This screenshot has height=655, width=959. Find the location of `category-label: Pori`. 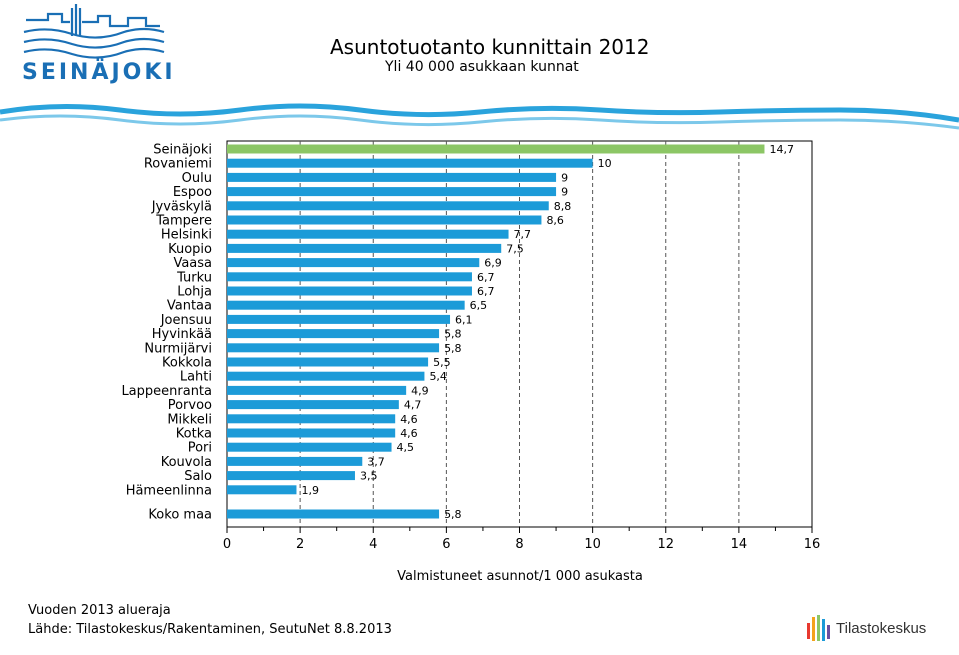

category-label: Pori is located at coordinates (200, 448).